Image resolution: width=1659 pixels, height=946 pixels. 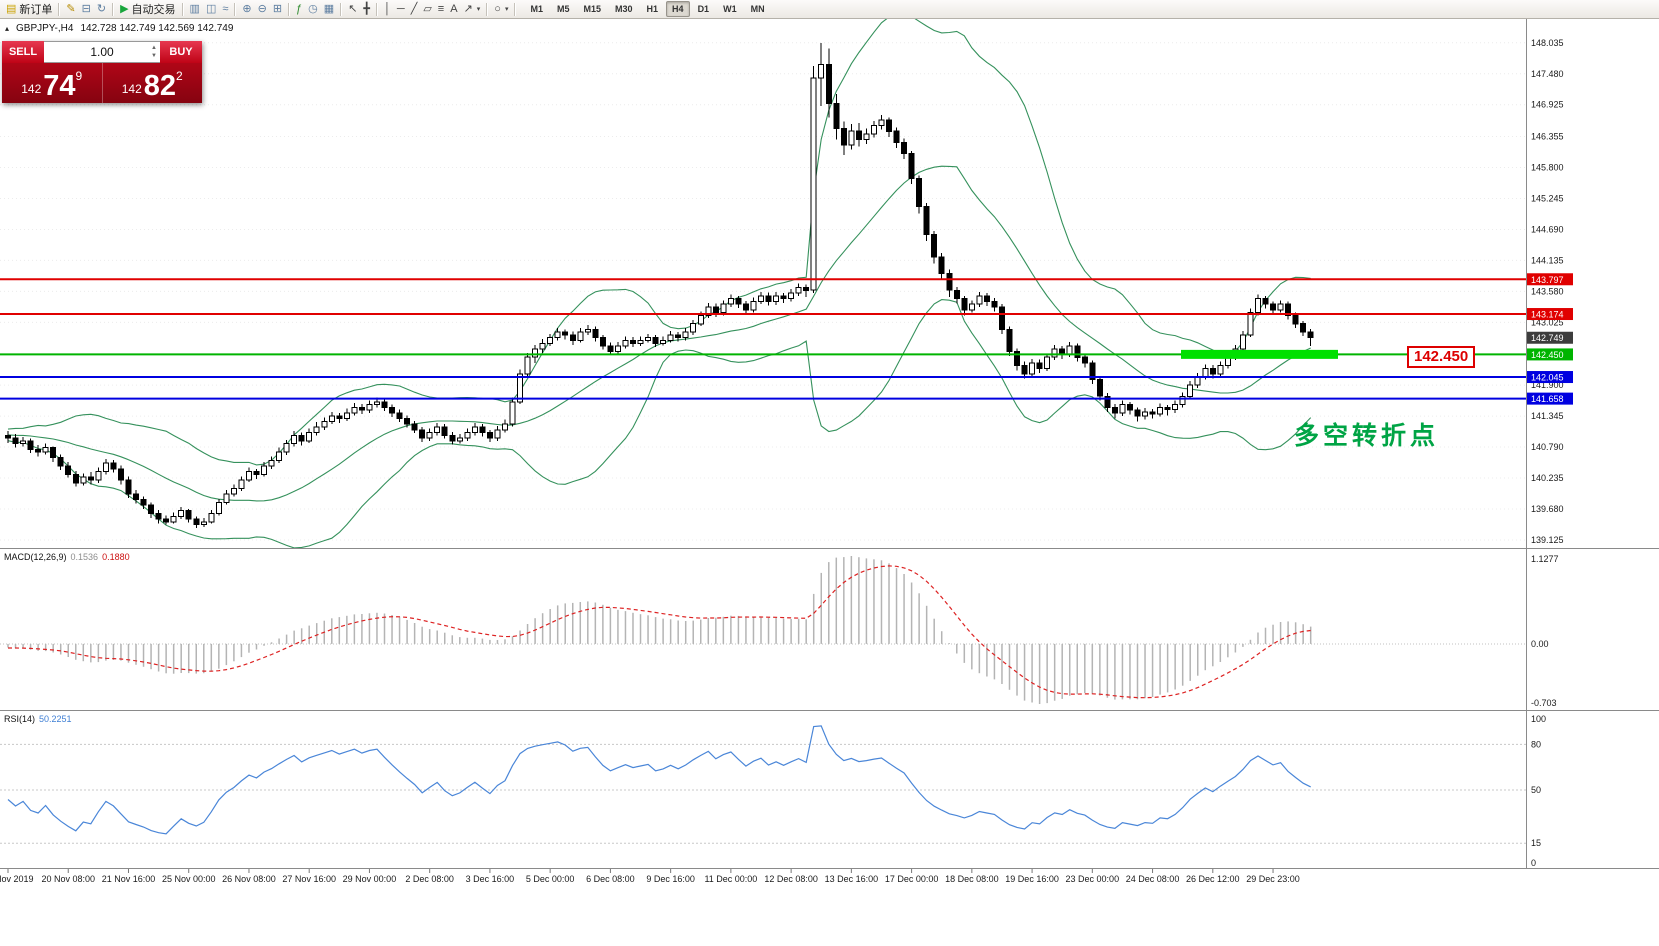 I want to click on svg-text: 146.925, so click(x=1547, y=105).